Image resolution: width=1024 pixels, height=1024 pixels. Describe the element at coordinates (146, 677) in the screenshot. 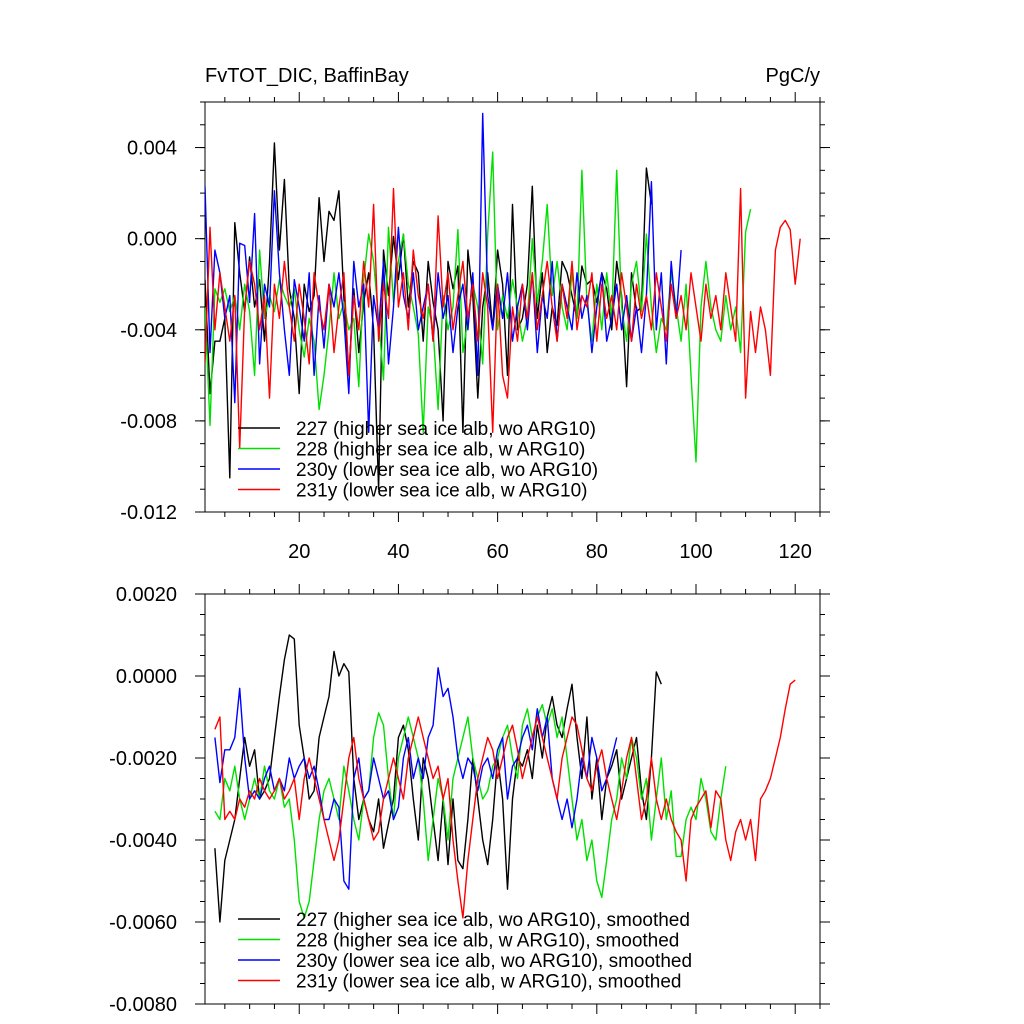

I see `y-tick-label: 0.0000` at that location.